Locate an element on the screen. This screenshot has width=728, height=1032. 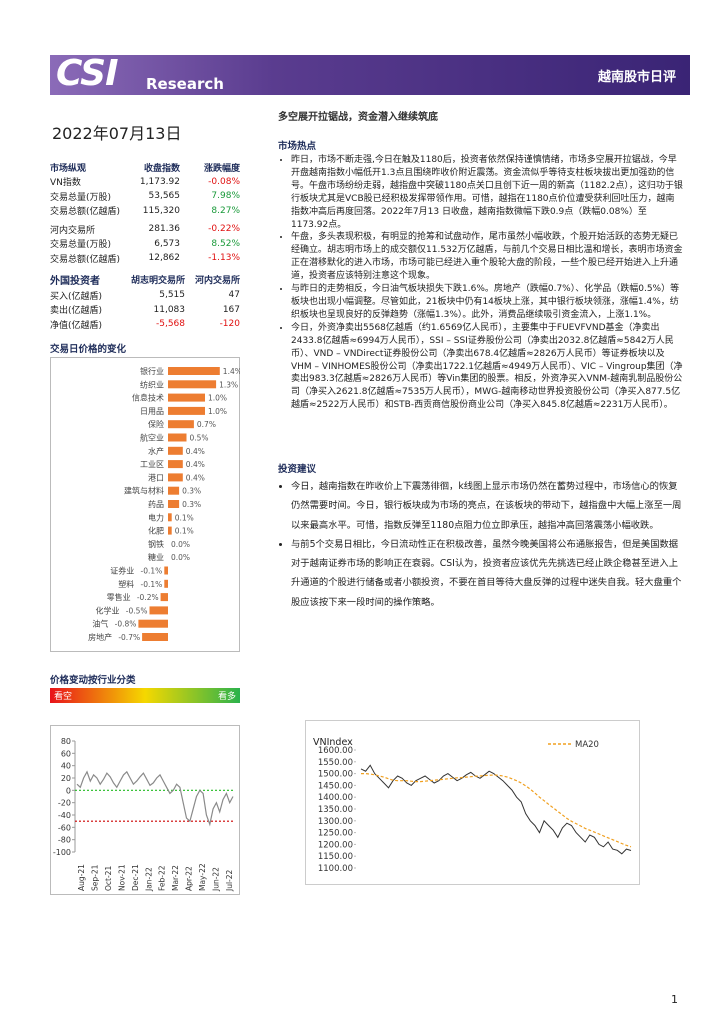
value-label: 0.0% is located at coordinates (180, 544).